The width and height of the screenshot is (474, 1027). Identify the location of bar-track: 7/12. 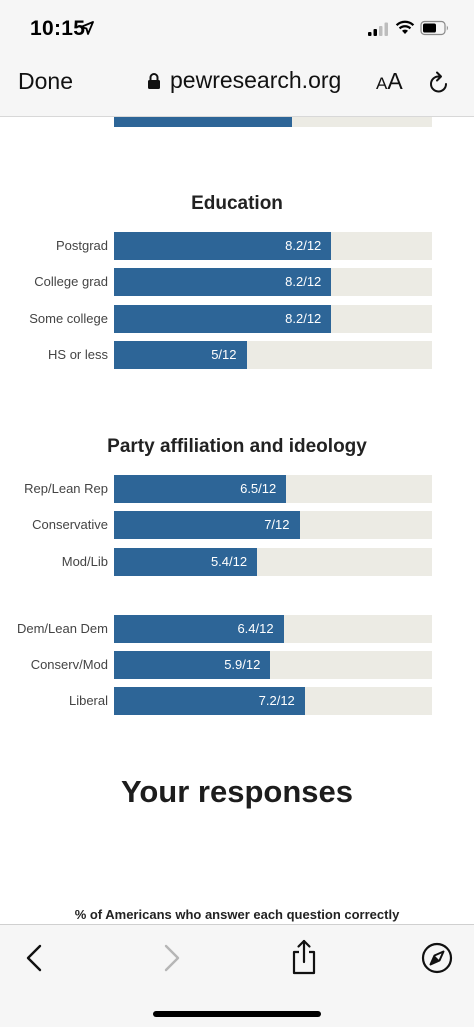
(273, 525).